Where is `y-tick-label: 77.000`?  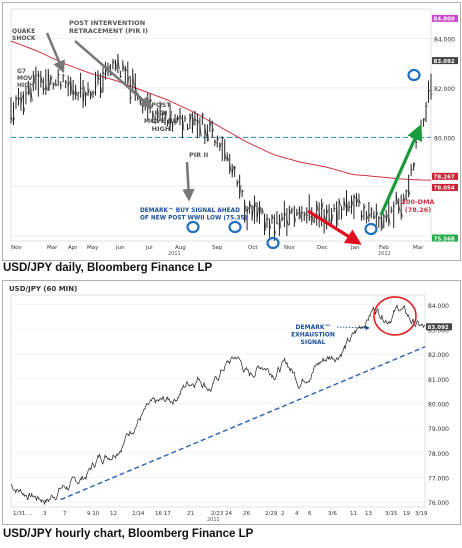 y-tick-label: 77.000 is located at coordinates (438, 478).